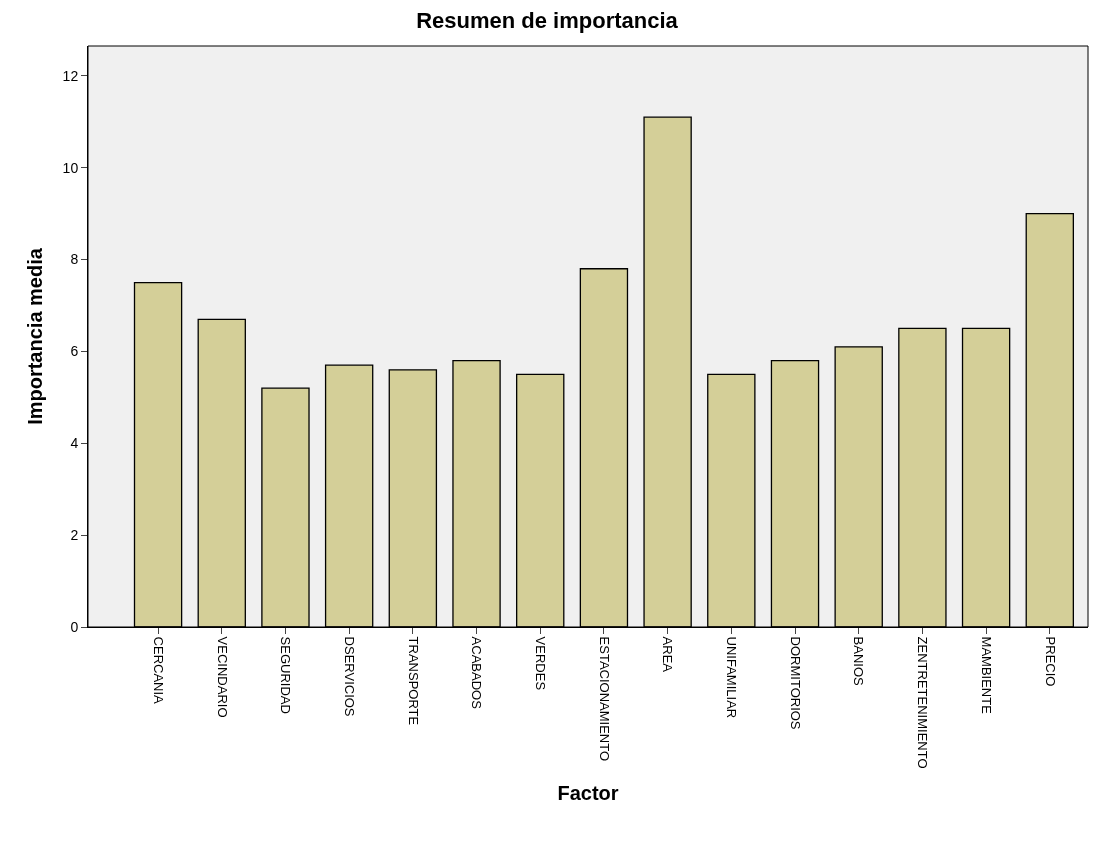 The height and width of the screenshot is (861, 1094). What do you see at coordinates (74, 259) in the screenshot?
I see `y-tick-label: 8` at bounding box center [74, 259].